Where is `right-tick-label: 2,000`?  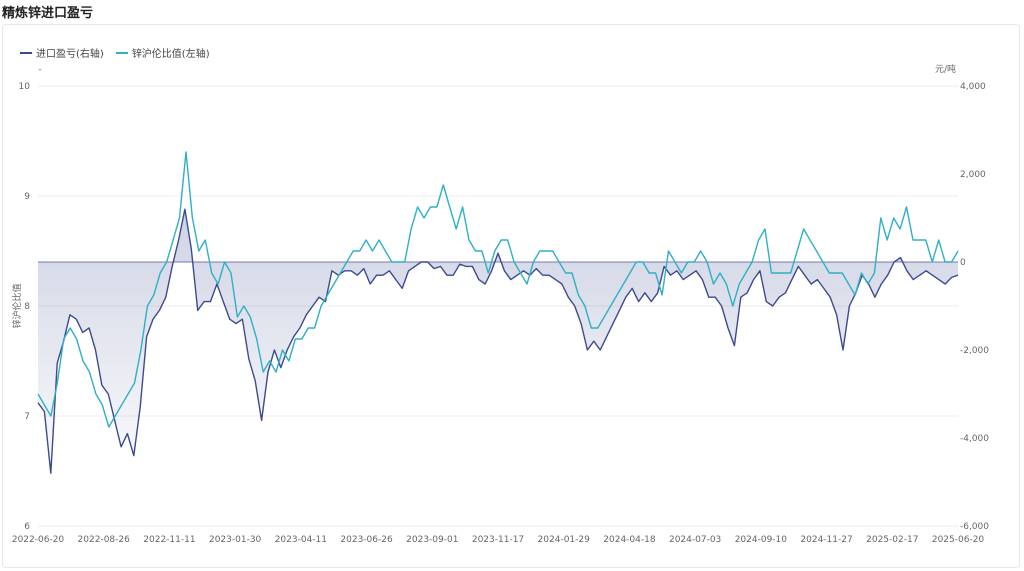
right-tick-label: 2,000 is located at coordinates (973, 175).